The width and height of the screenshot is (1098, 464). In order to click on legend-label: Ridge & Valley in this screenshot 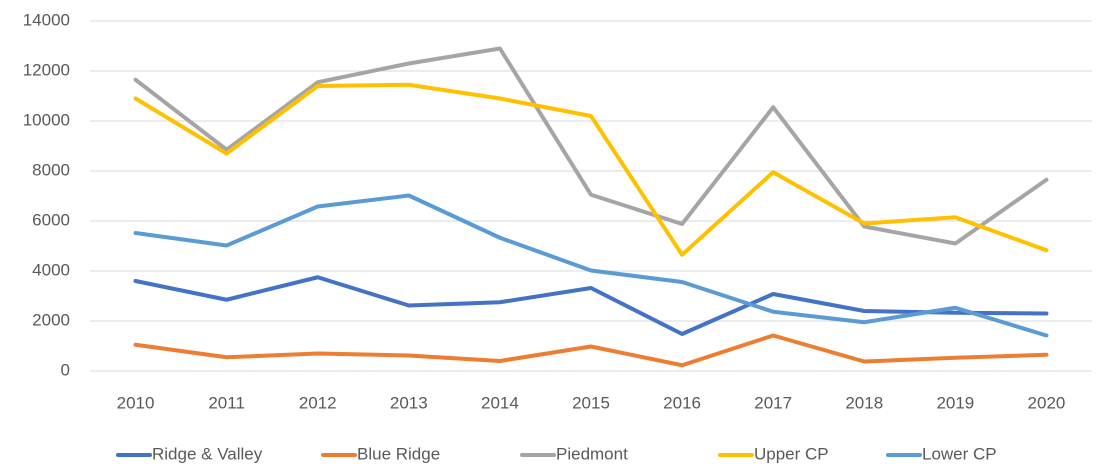, I will do `click(207, 453)`.